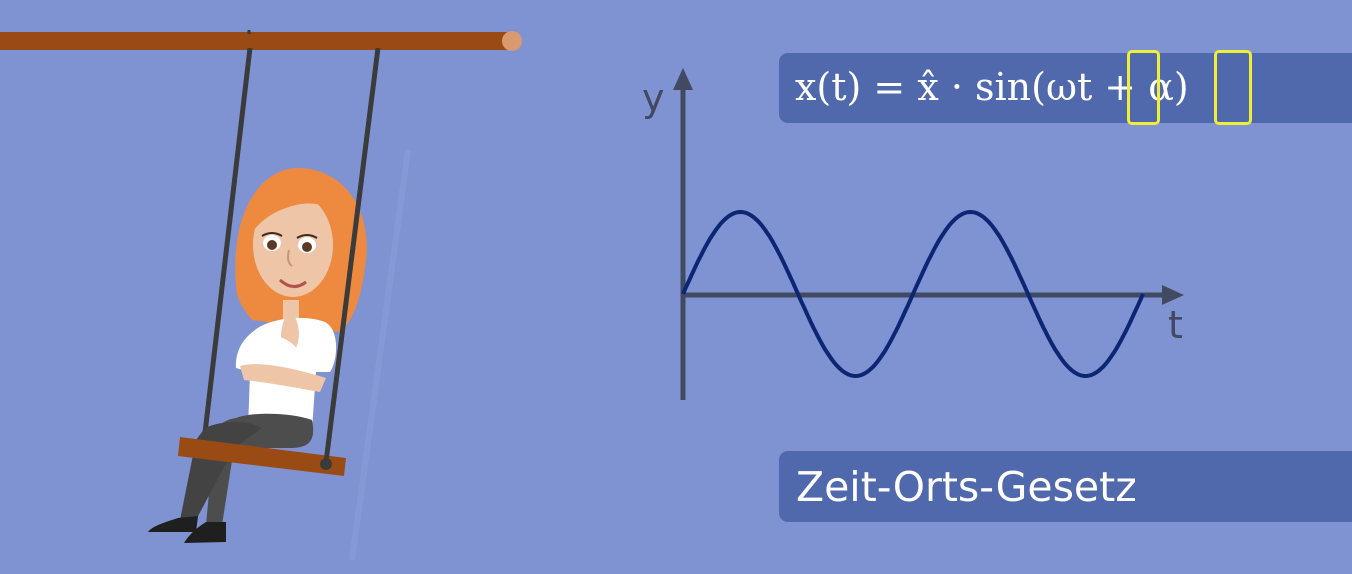 The image size is (1352, 574). What do you see at coordinates (1175, 325) in the screenshot?
I see `x-axis-label: t` at bounding box center [1175, 325].